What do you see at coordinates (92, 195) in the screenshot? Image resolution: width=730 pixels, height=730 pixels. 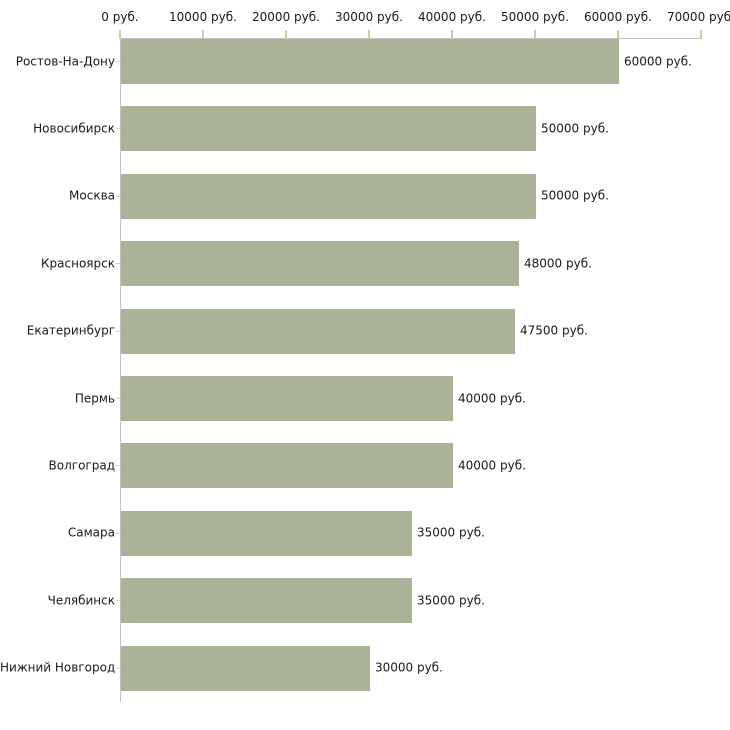 I see `category-label: Москва` at bounding box center [92, 195].